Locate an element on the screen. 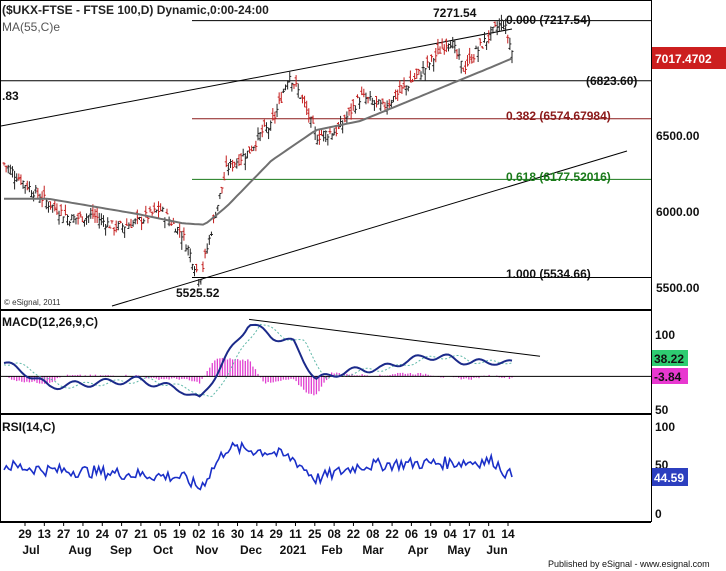 Image resolution: width=726 pixels, height=571 pixels. rsi-plot is located at coordinates (258, 465).